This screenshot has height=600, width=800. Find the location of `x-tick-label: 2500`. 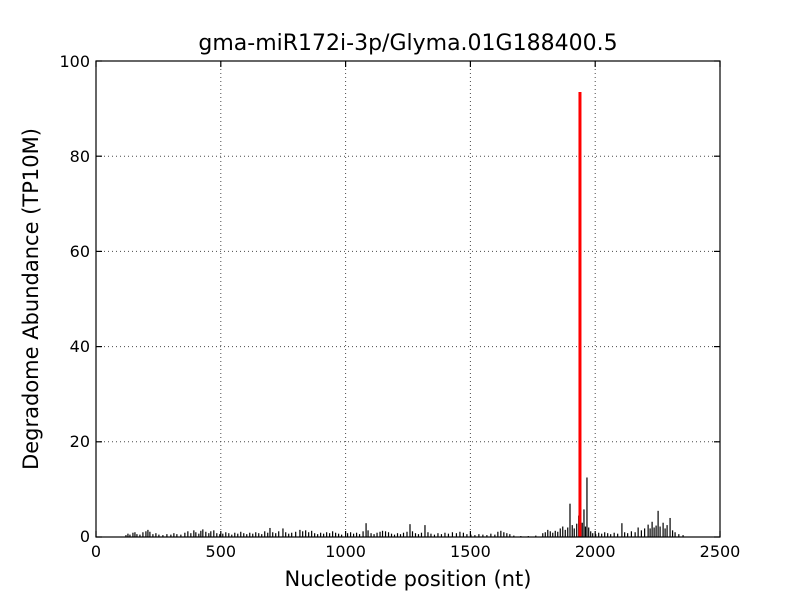

x-tick-label: 2500 is located at coordinates (720, 551).